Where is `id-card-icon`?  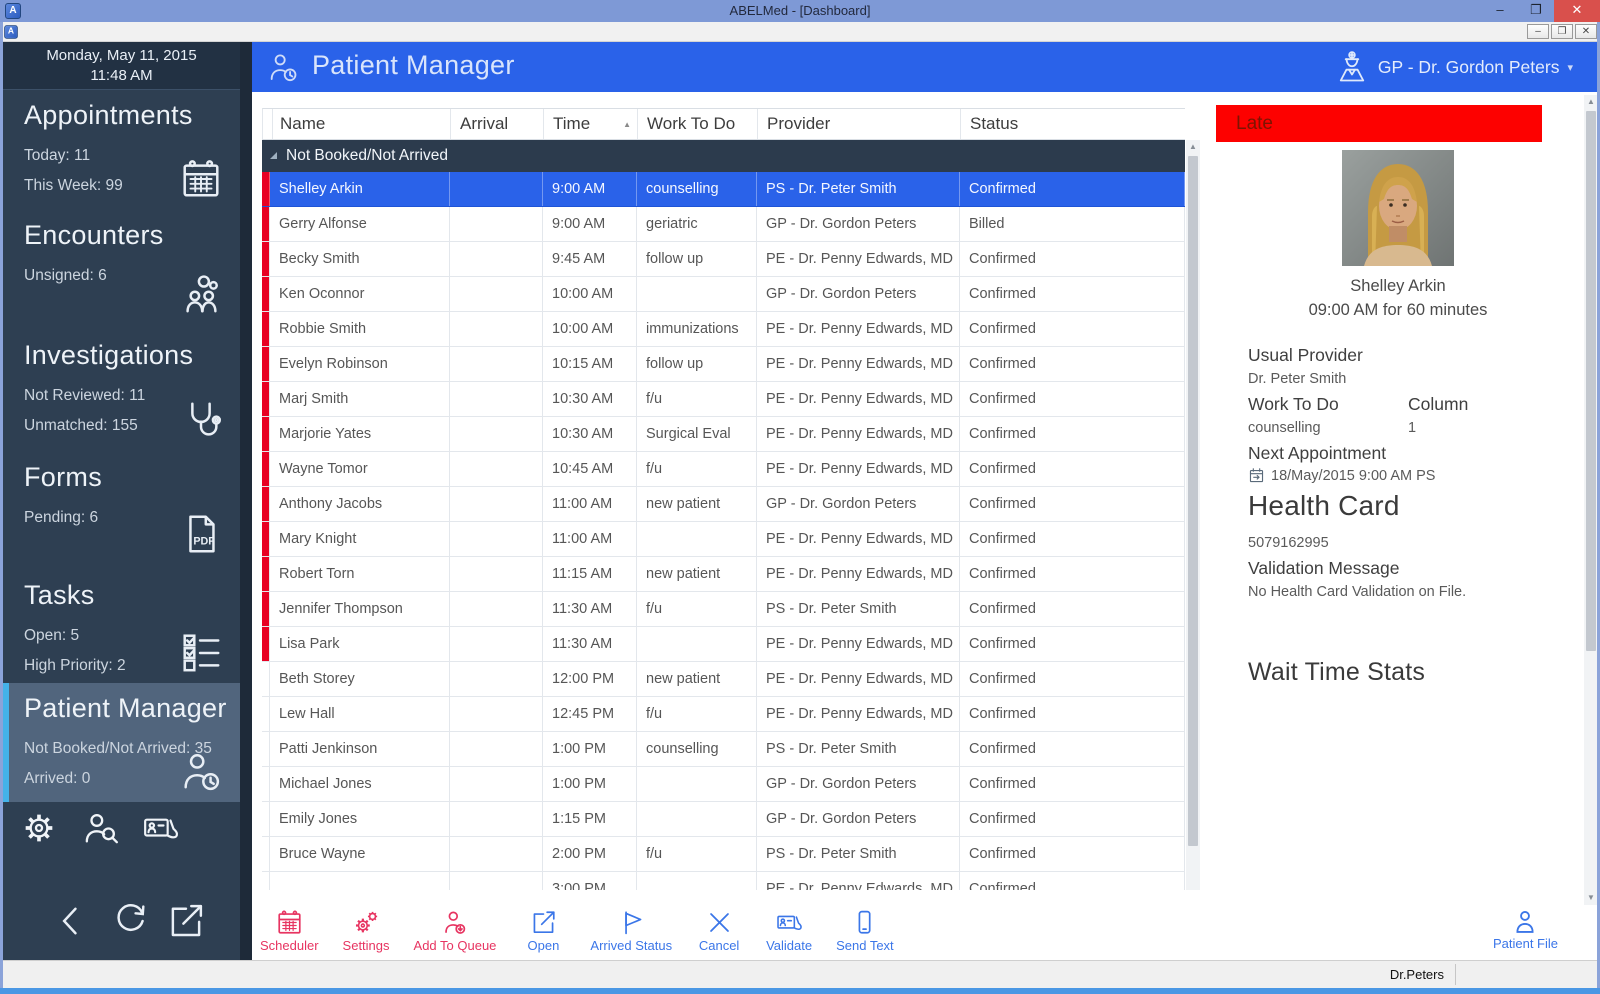 id-card-icon is located at coordinates (161, 828).